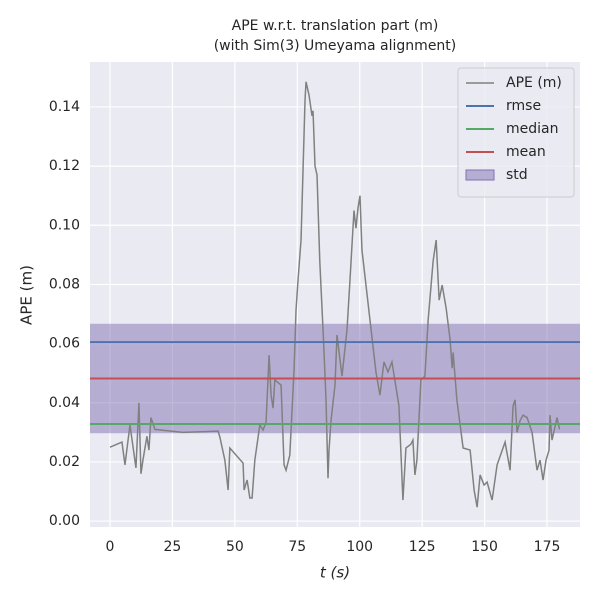 The image size is (600, 604). I want to click on x-tick-label: 25, so click(173, 547).